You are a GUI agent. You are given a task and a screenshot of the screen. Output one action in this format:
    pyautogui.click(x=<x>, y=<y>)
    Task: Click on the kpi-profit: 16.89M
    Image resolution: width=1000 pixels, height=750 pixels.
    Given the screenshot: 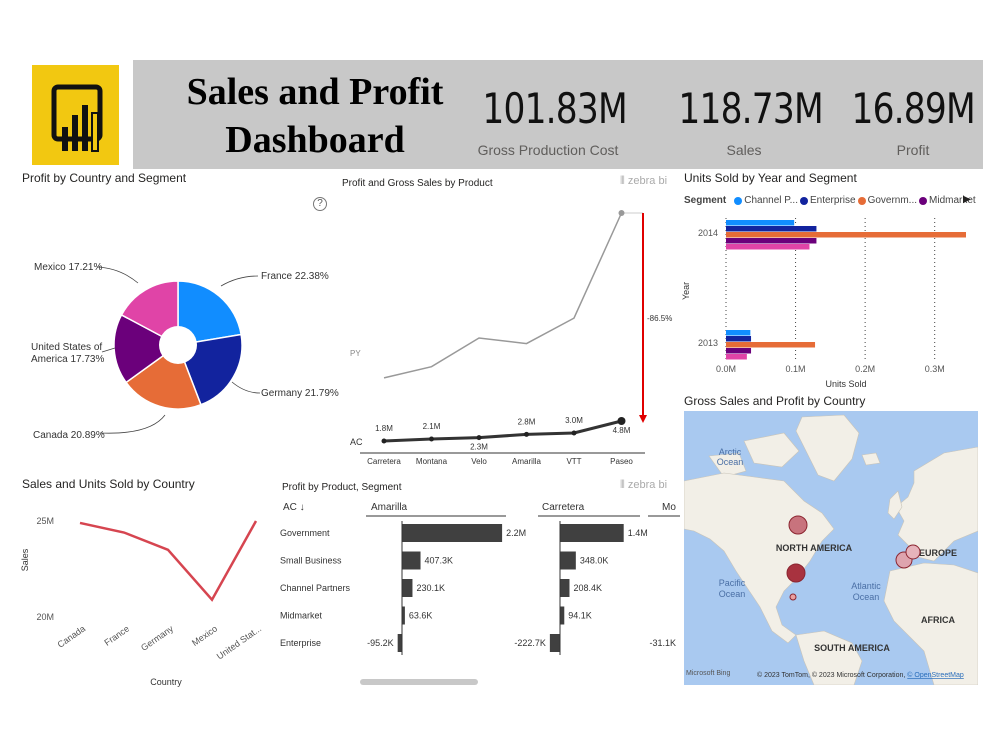 What is the action you would take?
    pyautogui.click(x=913, y=108)
    